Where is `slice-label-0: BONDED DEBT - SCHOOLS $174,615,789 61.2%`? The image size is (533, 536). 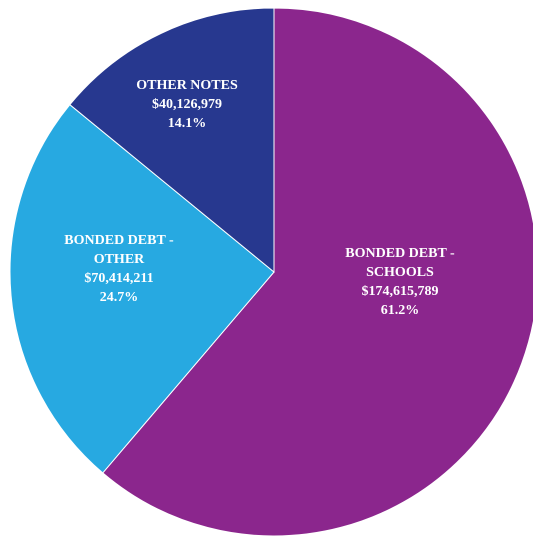
slice-label-0: BONDED DEBT - SCHOOLS $174,615,789 61.2% is located at coordinates (400, 282).